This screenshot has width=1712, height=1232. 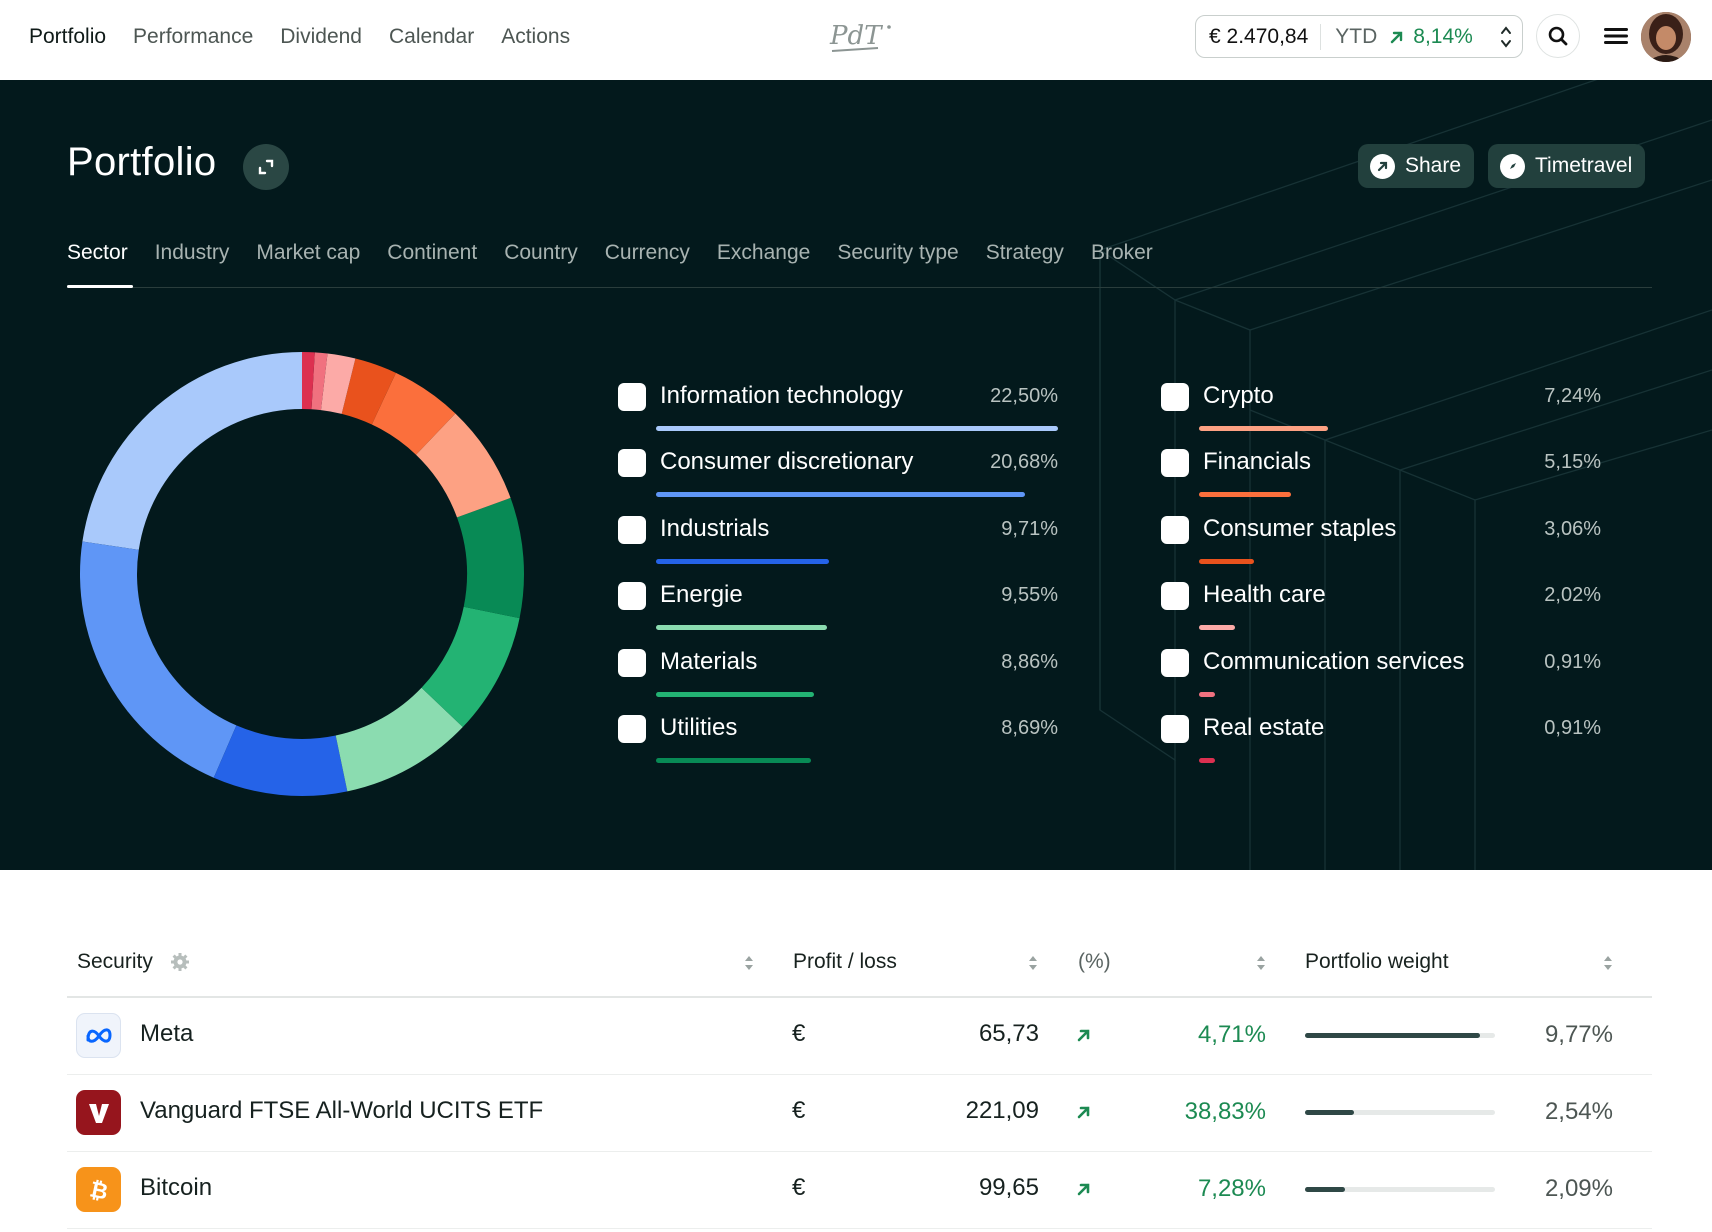 What do you see at coordinates (1094, 961) in the screenshot?
I see `header-percent: (%)` at bounding box center [1094, 961].